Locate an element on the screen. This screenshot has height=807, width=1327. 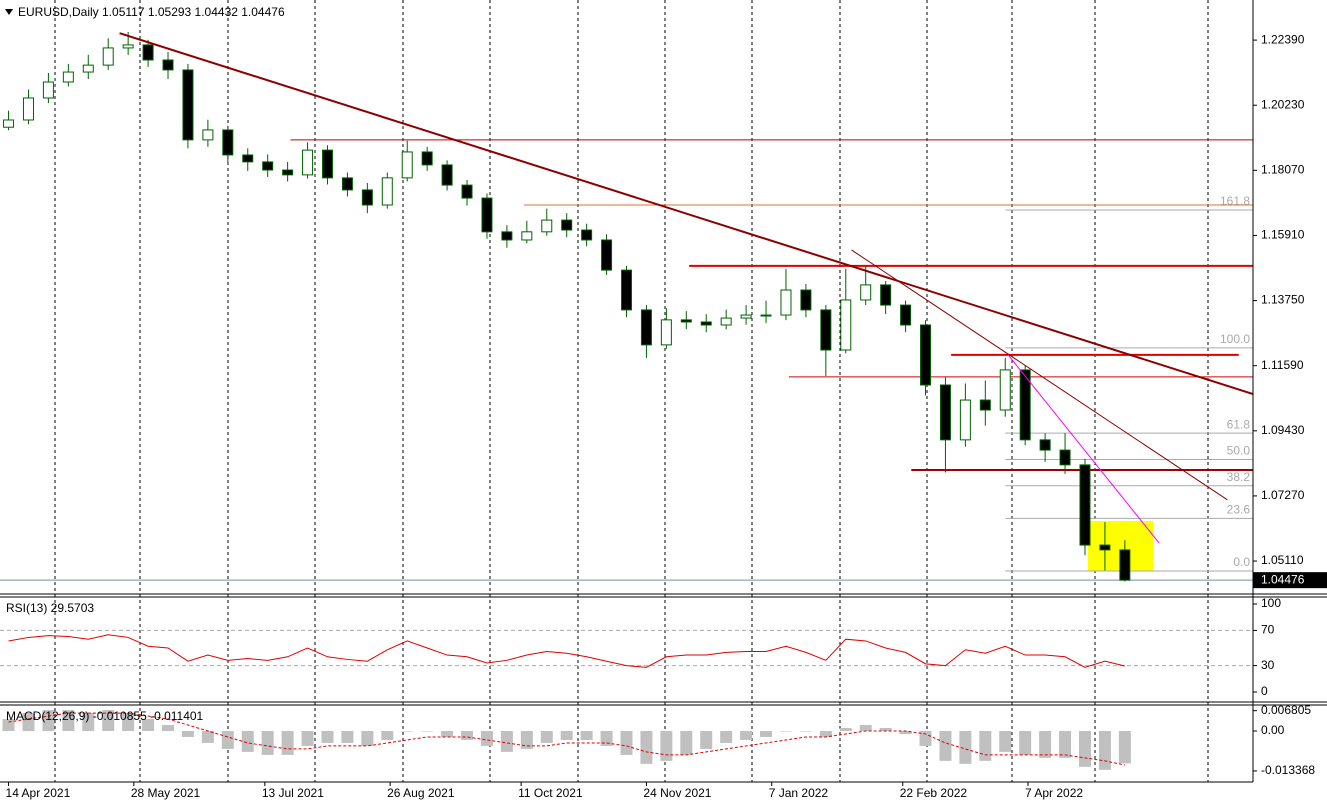
x-tick-label: 28 May 2021 is located at coordinates (166, 793).